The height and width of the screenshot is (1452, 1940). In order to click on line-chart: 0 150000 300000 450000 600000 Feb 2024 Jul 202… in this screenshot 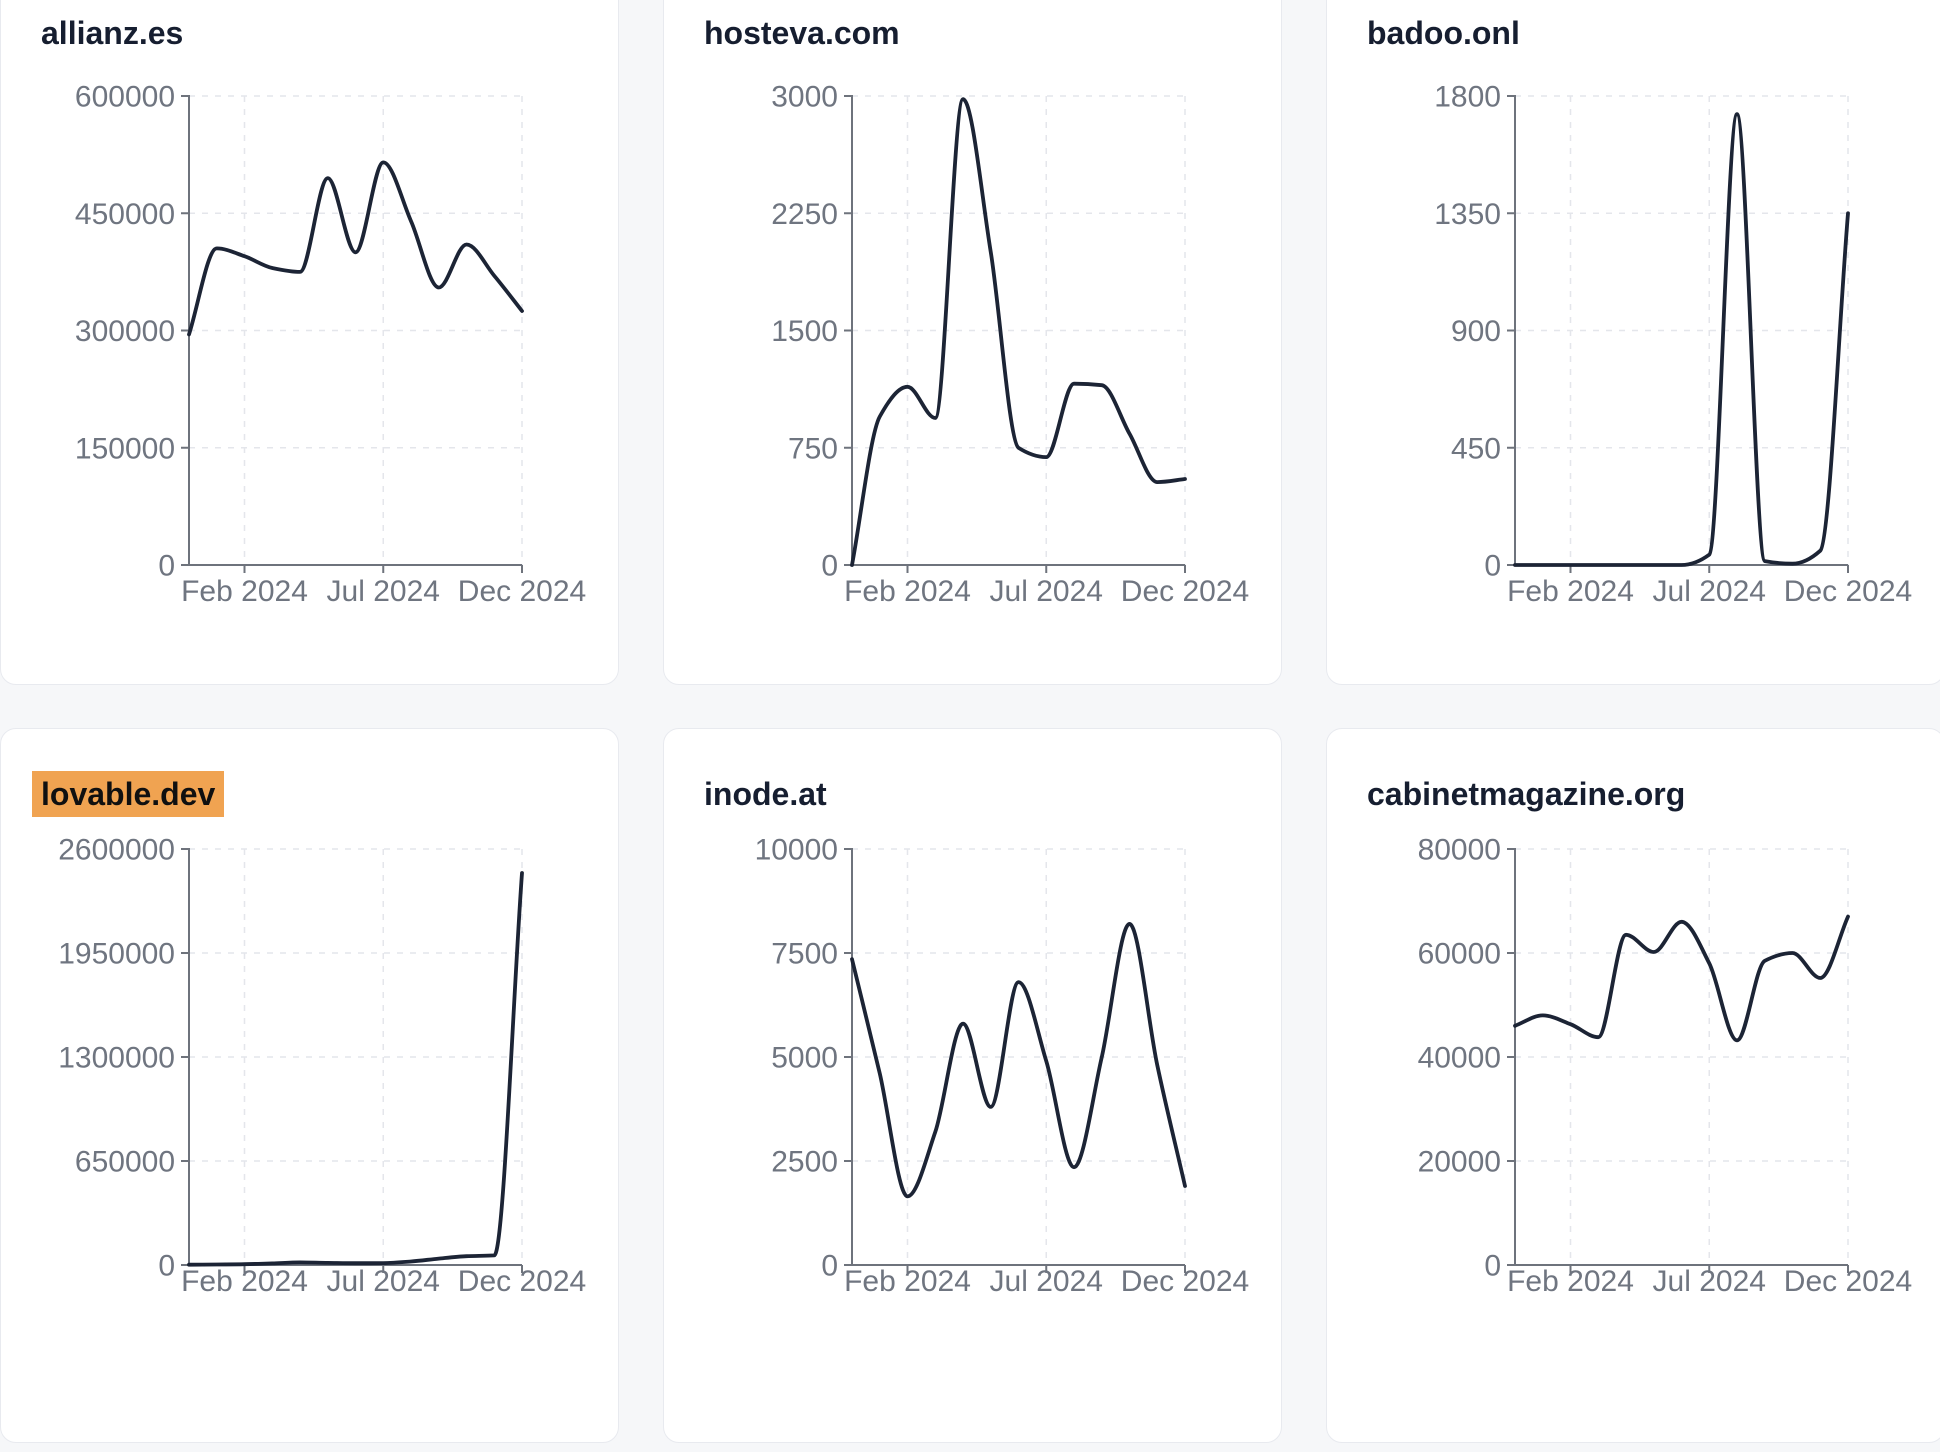, I will do `click(330, 345)`.